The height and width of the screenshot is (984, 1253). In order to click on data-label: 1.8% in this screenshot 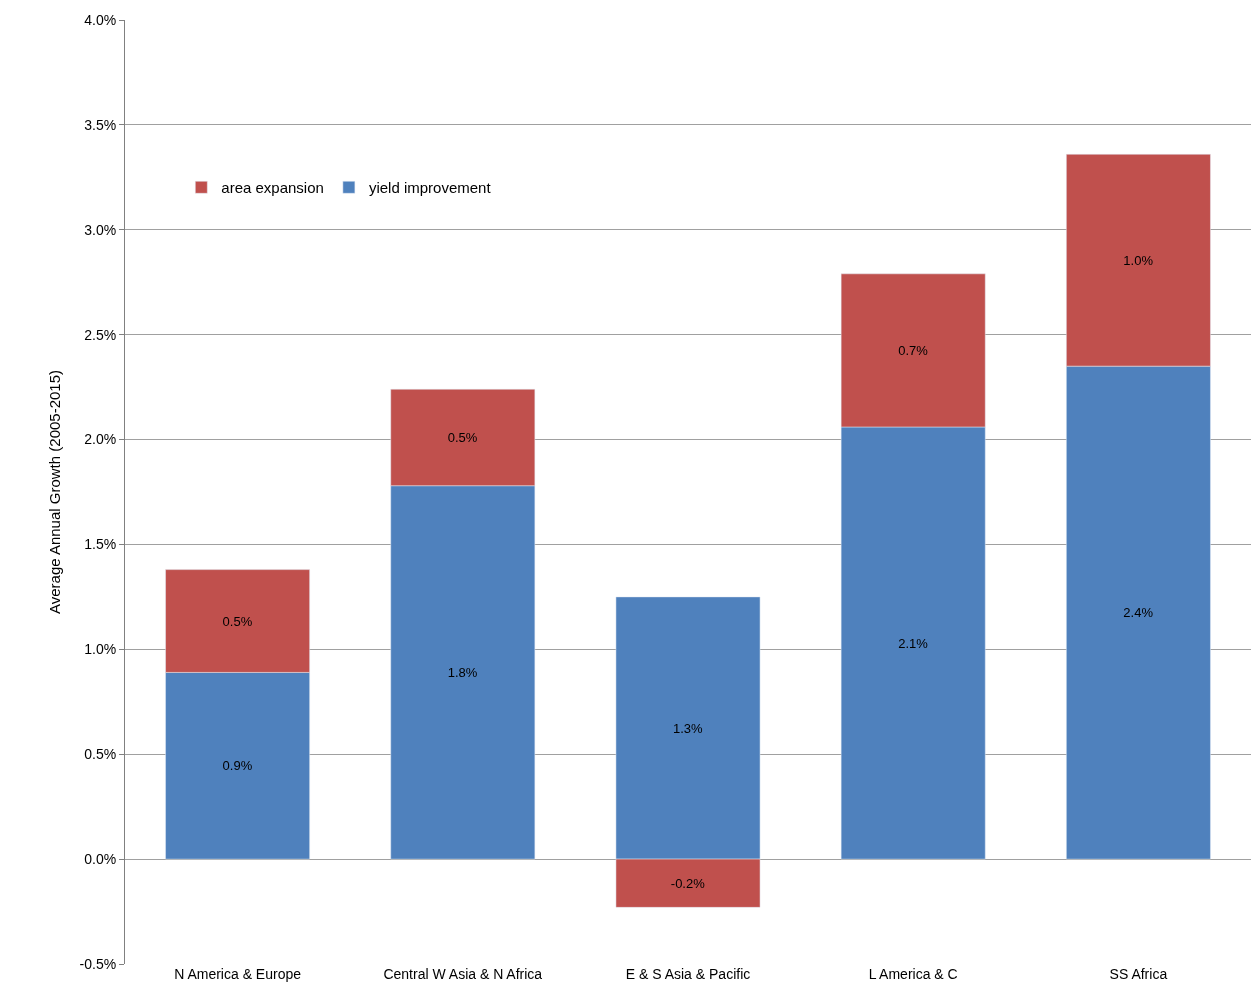, I will do `click(462, 672)`.